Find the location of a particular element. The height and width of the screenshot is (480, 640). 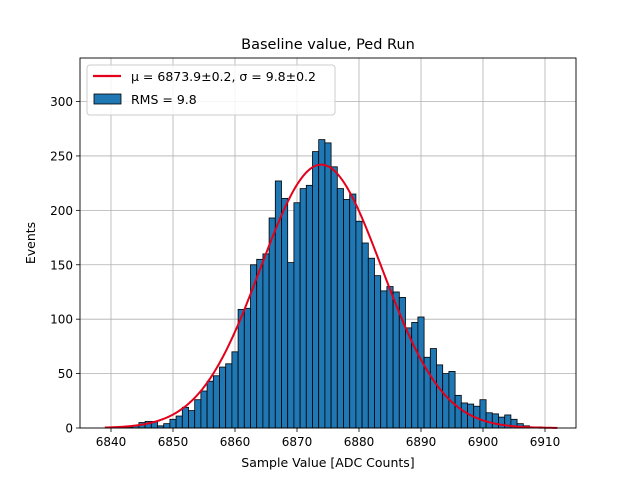

legend-box is located at coordinates (211, 90).